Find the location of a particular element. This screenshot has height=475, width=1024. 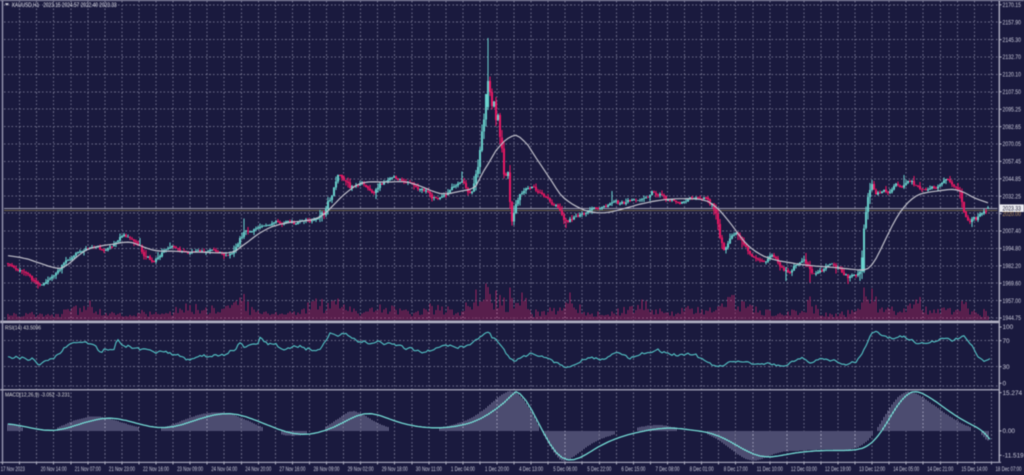

svg-text: 2007.40 is located at coordinates (1012, 231).